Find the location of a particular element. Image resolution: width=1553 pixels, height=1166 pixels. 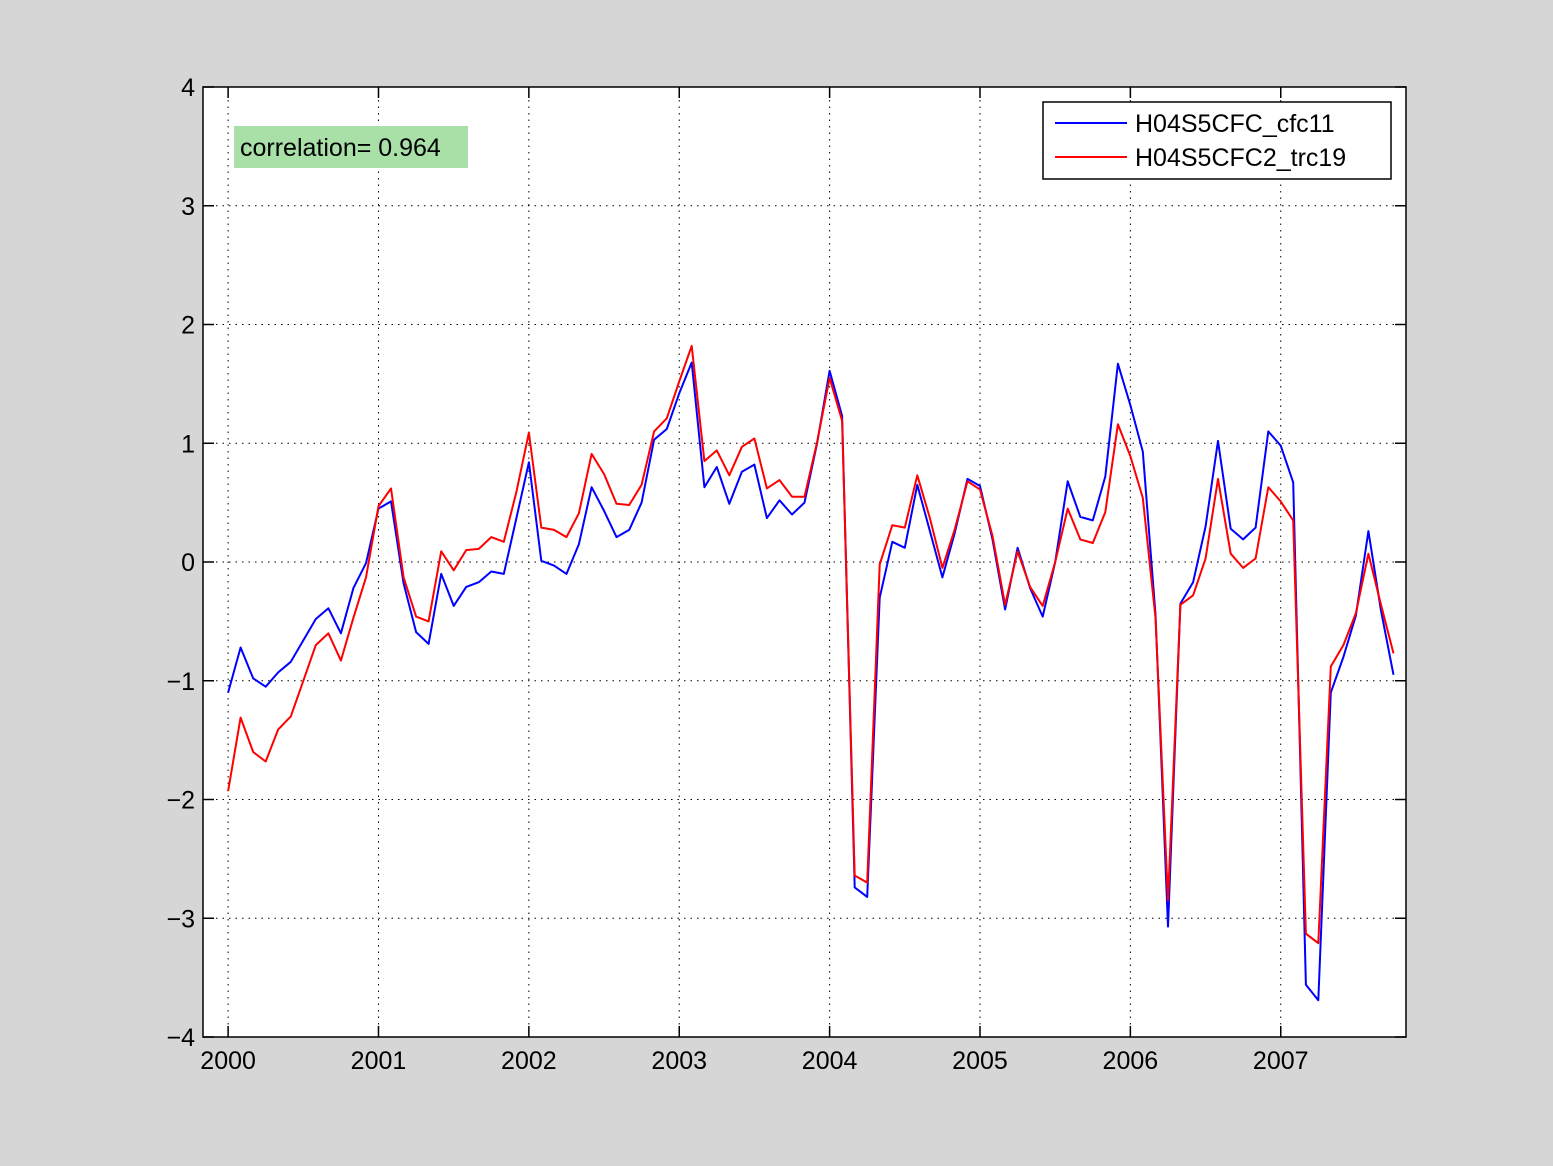

x-tick-label: 2007 is located at coordinates (1281, 1061).